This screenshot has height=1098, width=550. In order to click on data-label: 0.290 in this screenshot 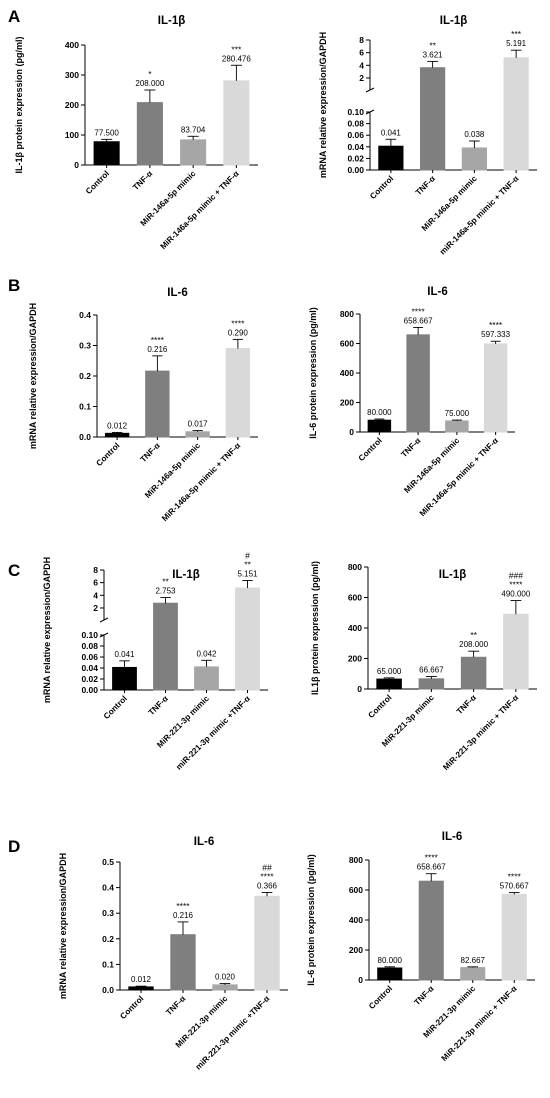, I will do `click(238, 332)`.